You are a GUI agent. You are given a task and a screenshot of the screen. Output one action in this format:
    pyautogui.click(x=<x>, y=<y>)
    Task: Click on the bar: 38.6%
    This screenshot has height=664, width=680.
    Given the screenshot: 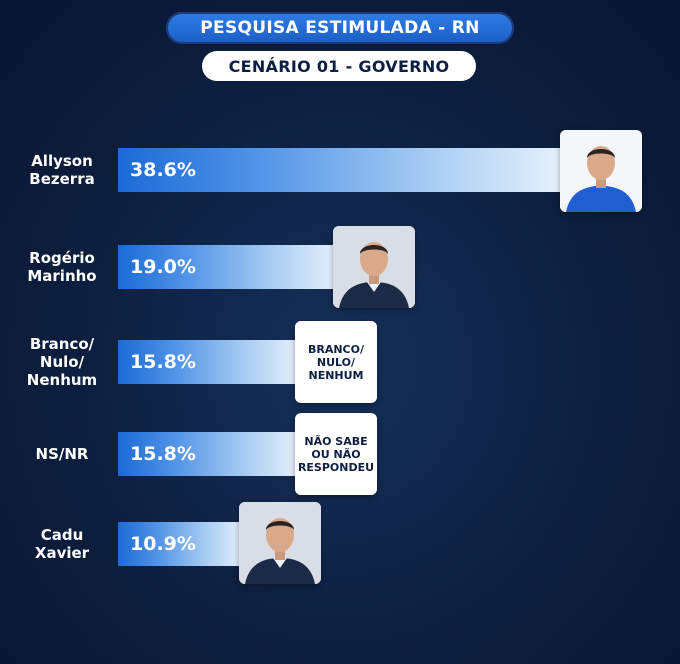 What is the action you would take?
    pyautogui.click(x=342, y=170)
    